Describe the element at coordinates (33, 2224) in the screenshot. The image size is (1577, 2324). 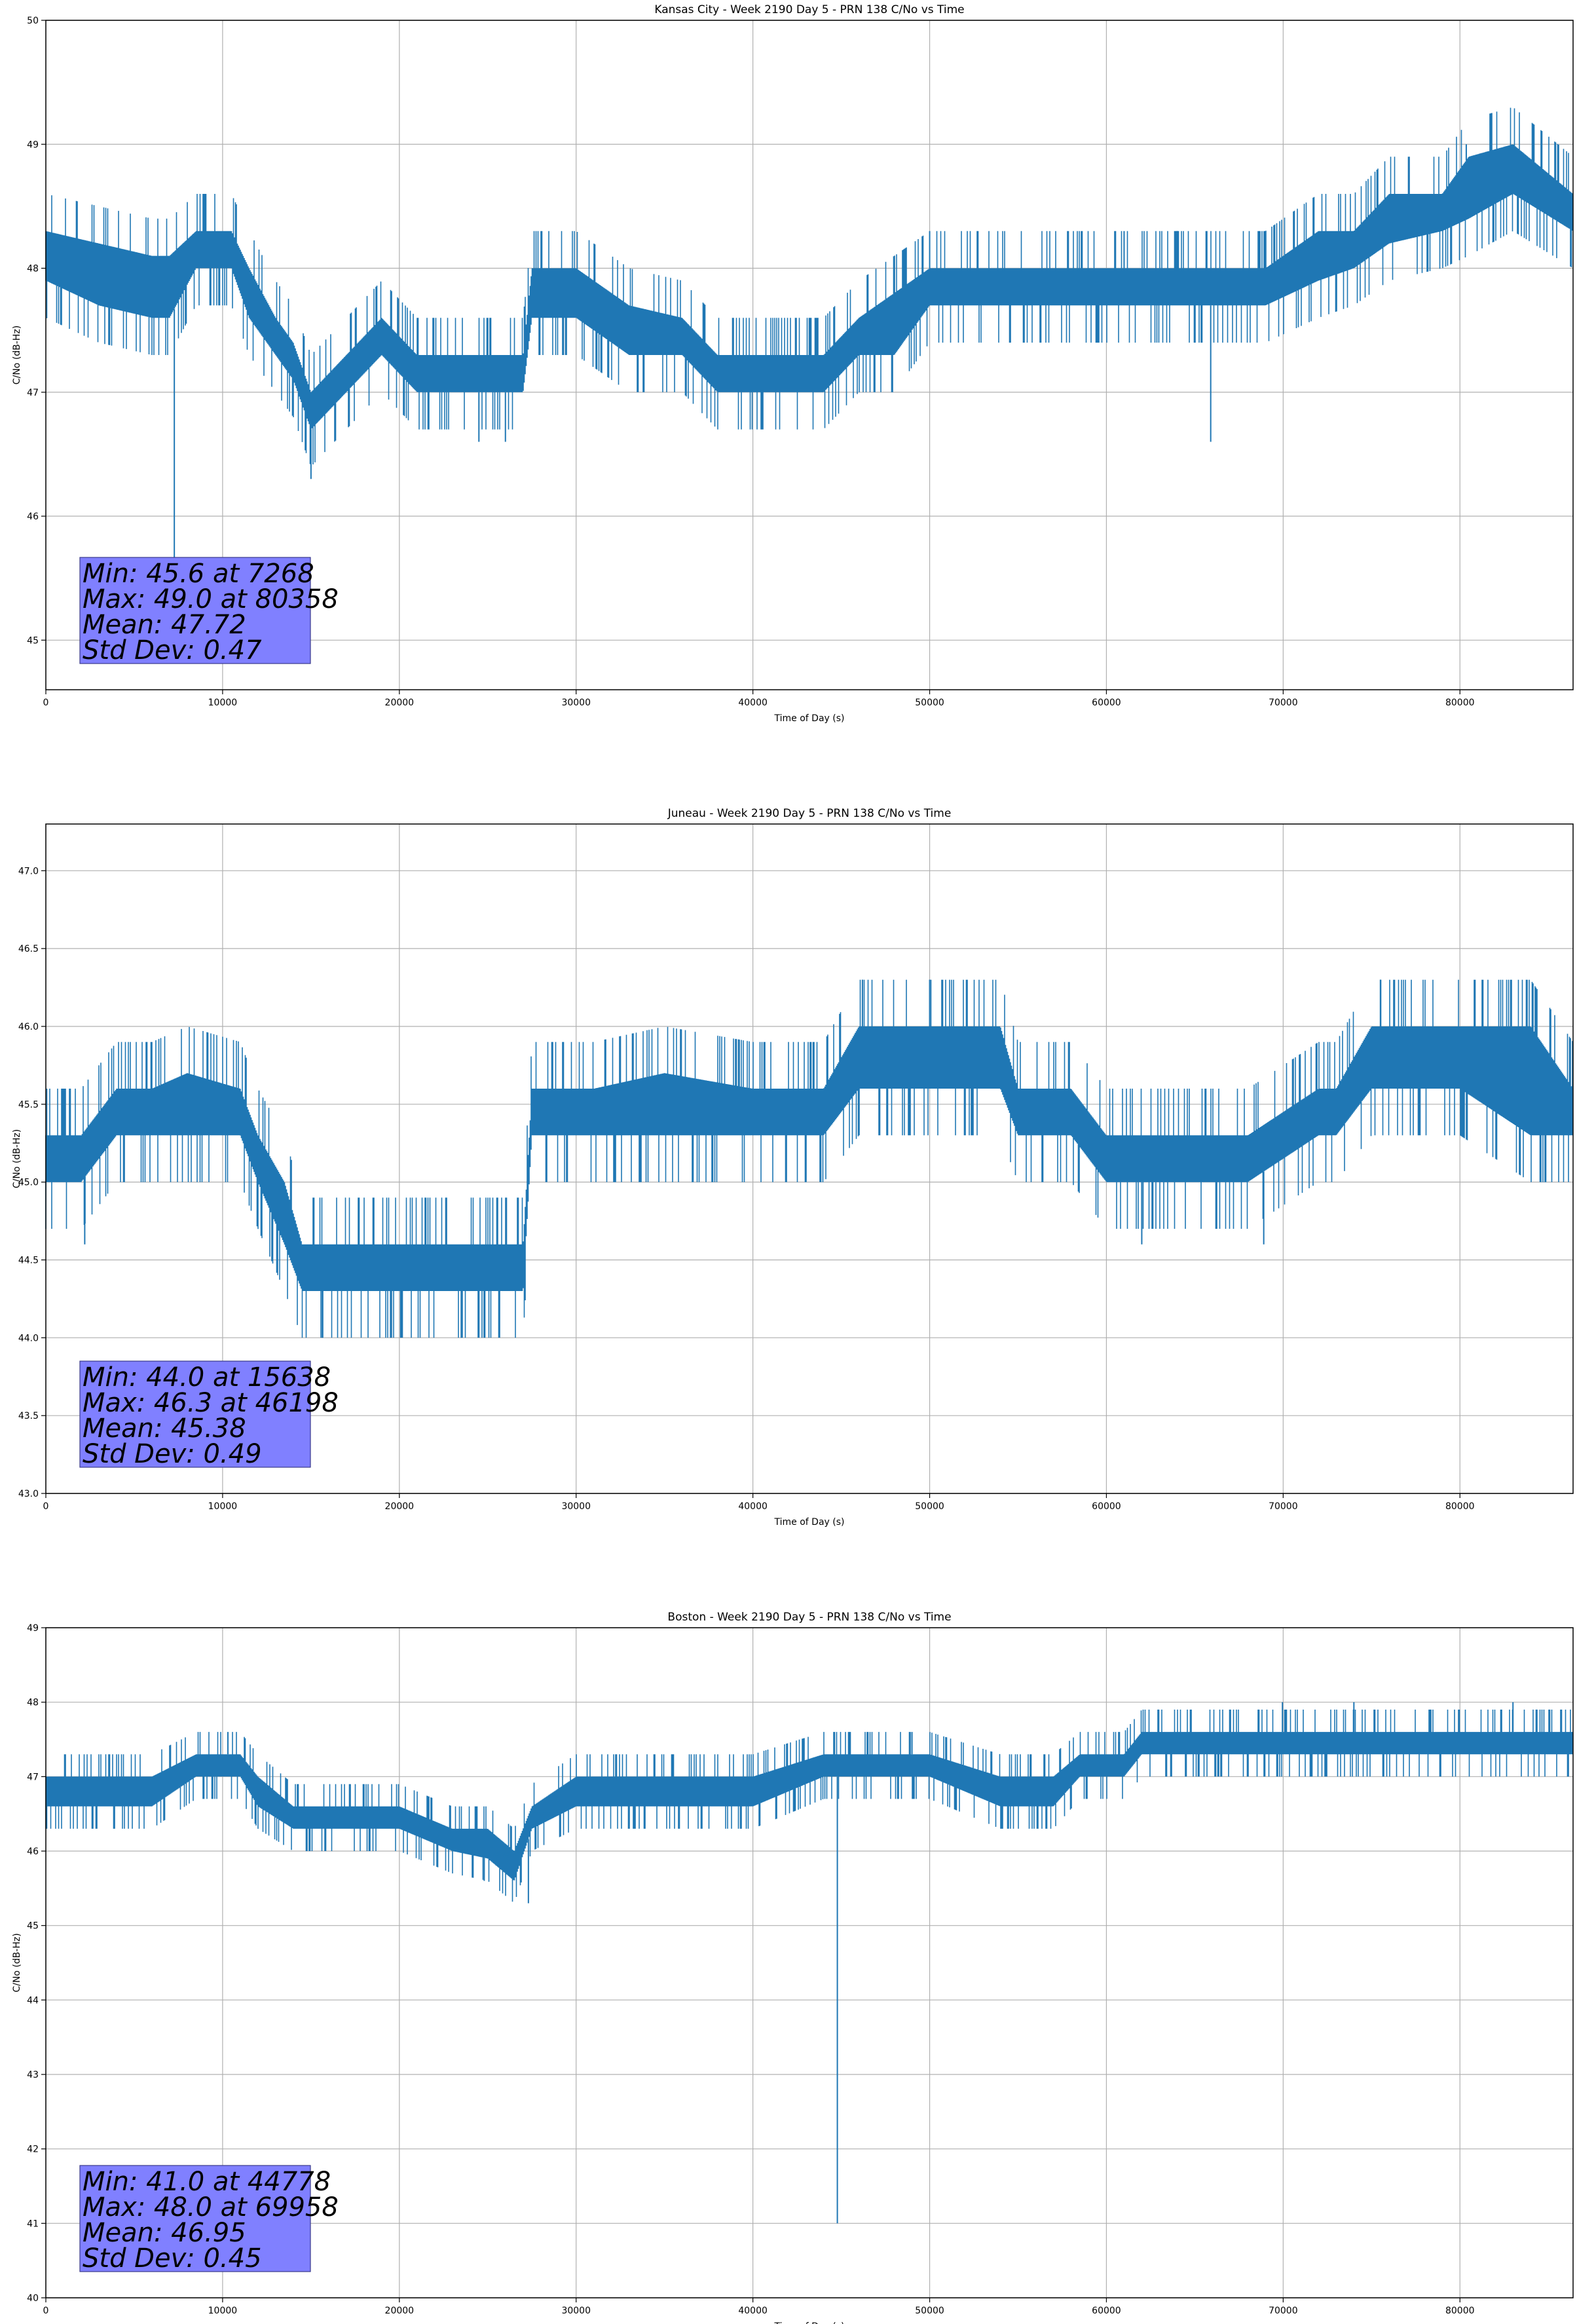
I see `y-tick-label: 41` at that location.